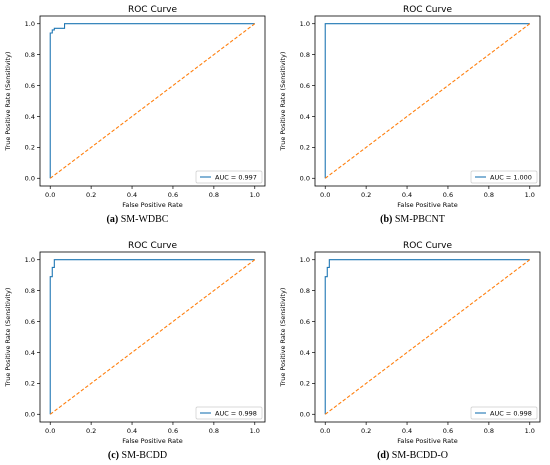 Image resolution: width=550 pixels, height=465 pixels. I want to click on legend-label: AUC = 0.997, so click(236, 177).